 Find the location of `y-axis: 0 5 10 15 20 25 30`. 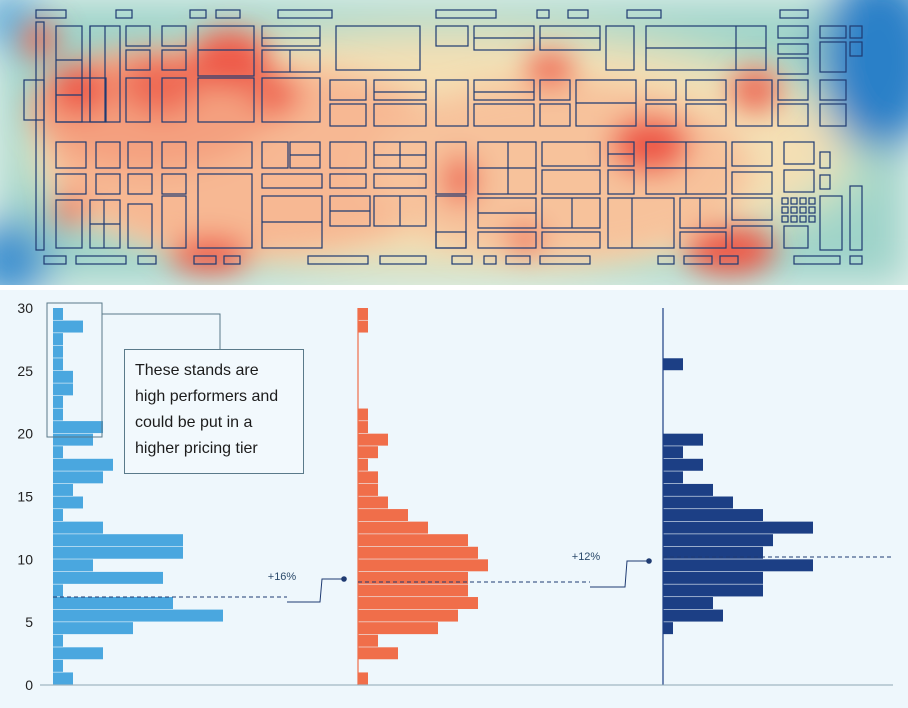

y-axis: 0 5 10 15 20 25 30 is located at coordinates (25, 496).